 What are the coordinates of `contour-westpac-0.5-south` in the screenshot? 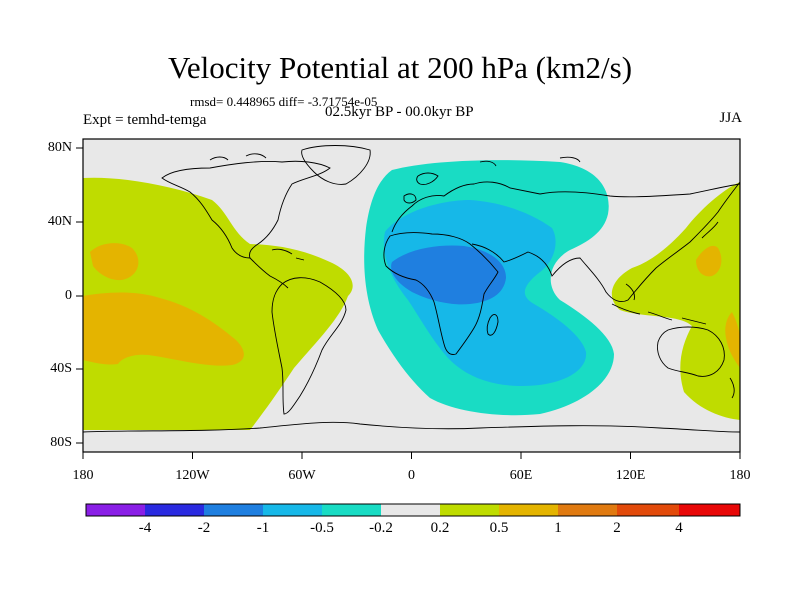 It's located at (732, 340).